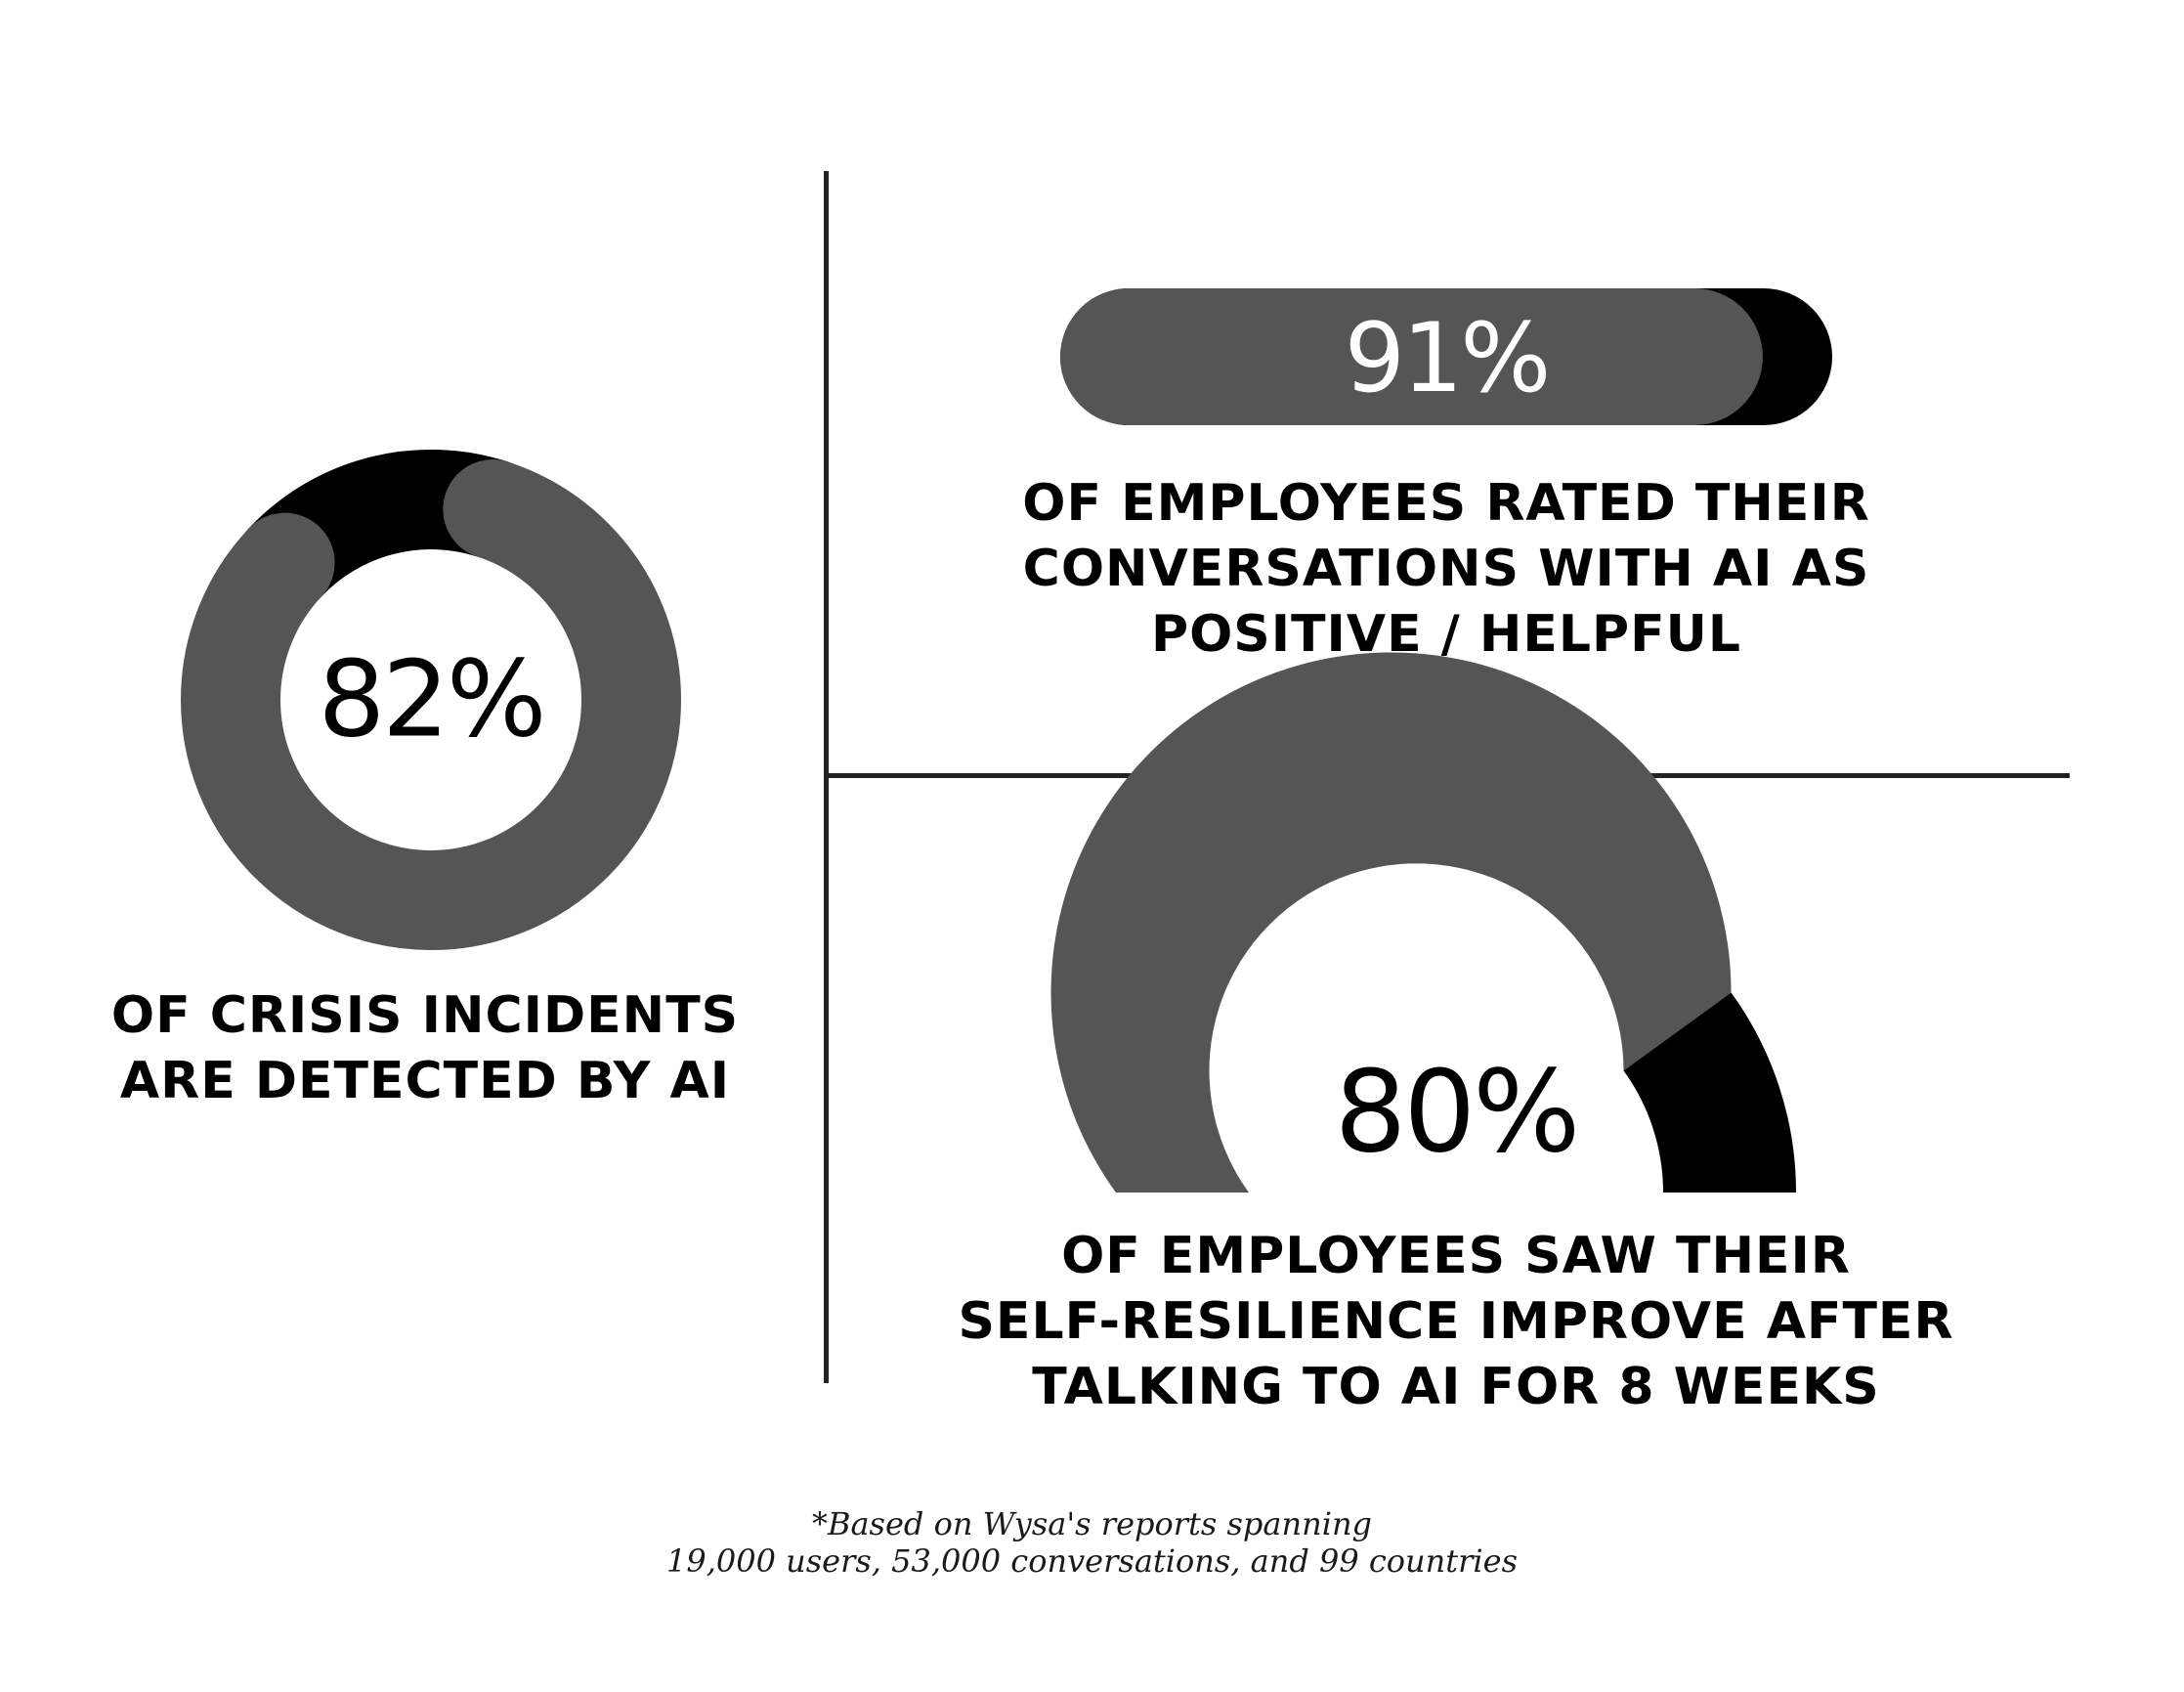 Image resolution: width=2184 pixels, height=1692 pixels. I want to click on donut-chart-crisis: 82%, so click(431, 700).